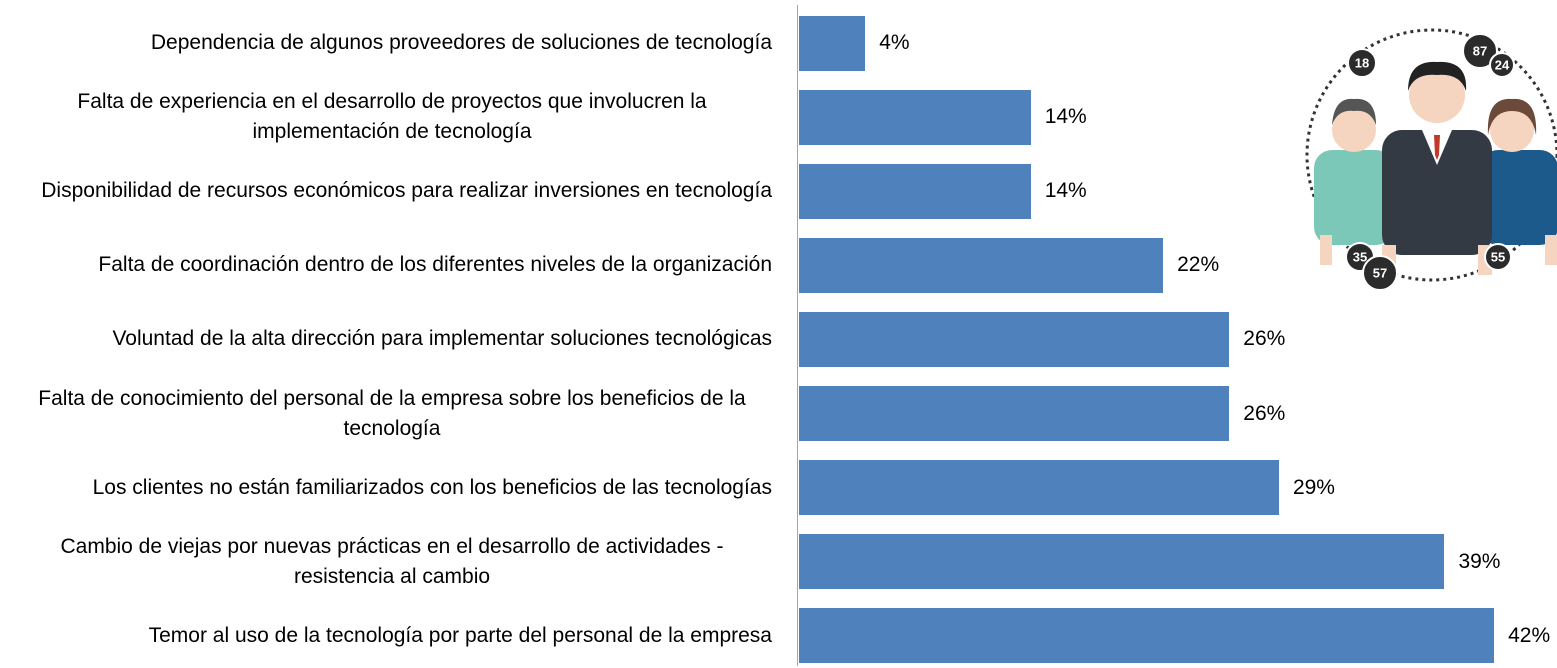 Image resolution: width=1557 pixels, height=668 pixels. Describe the element at coordinates (1437, 168) in the screenshot. I see `person-center` at that location.